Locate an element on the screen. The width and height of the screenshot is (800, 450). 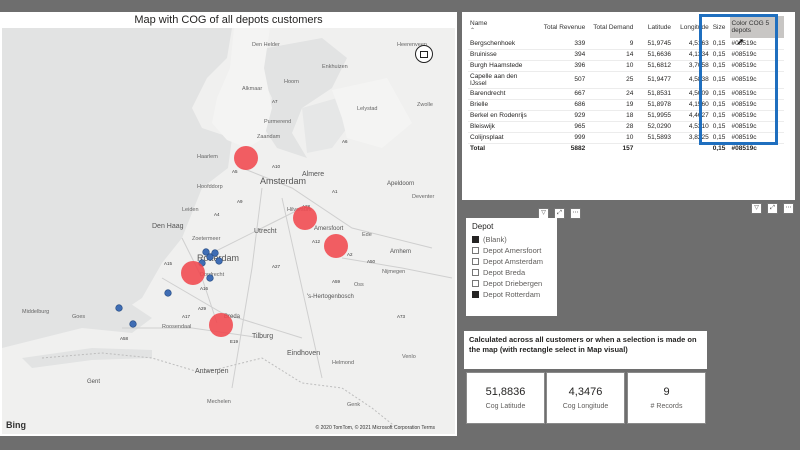
city-label-genk: Genk is located at coordinates (353, 405).